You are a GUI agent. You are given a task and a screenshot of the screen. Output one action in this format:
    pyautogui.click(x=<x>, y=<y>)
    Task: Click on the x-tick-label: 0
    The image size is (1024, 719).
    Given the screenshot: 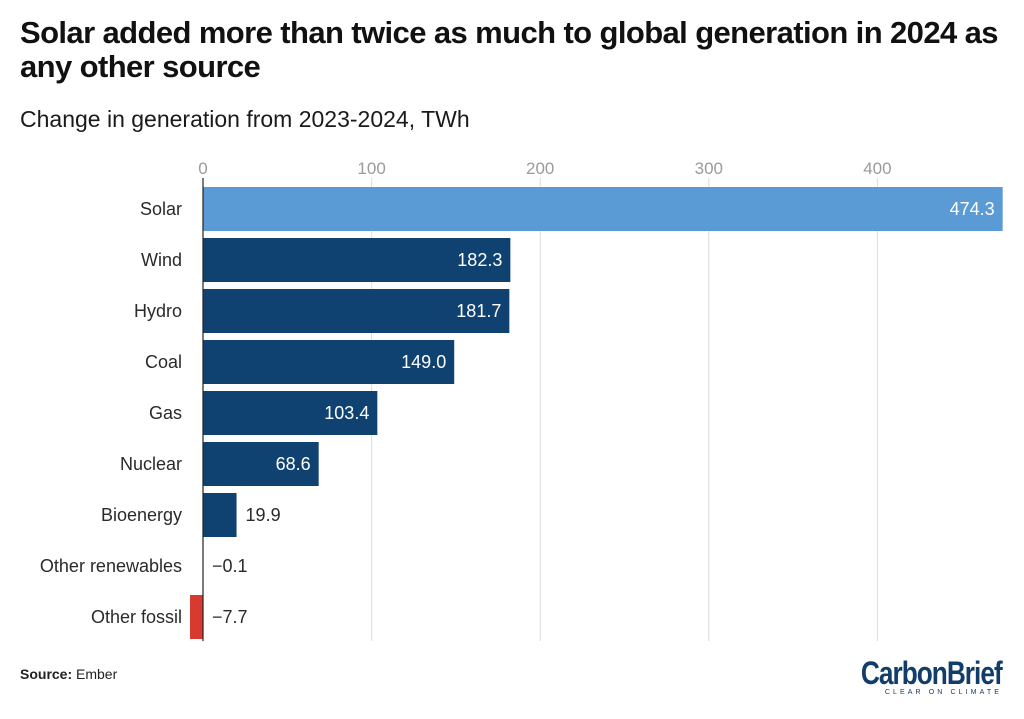 What is the action you would take?
    pyautogui.click(x=202, y=168)
    